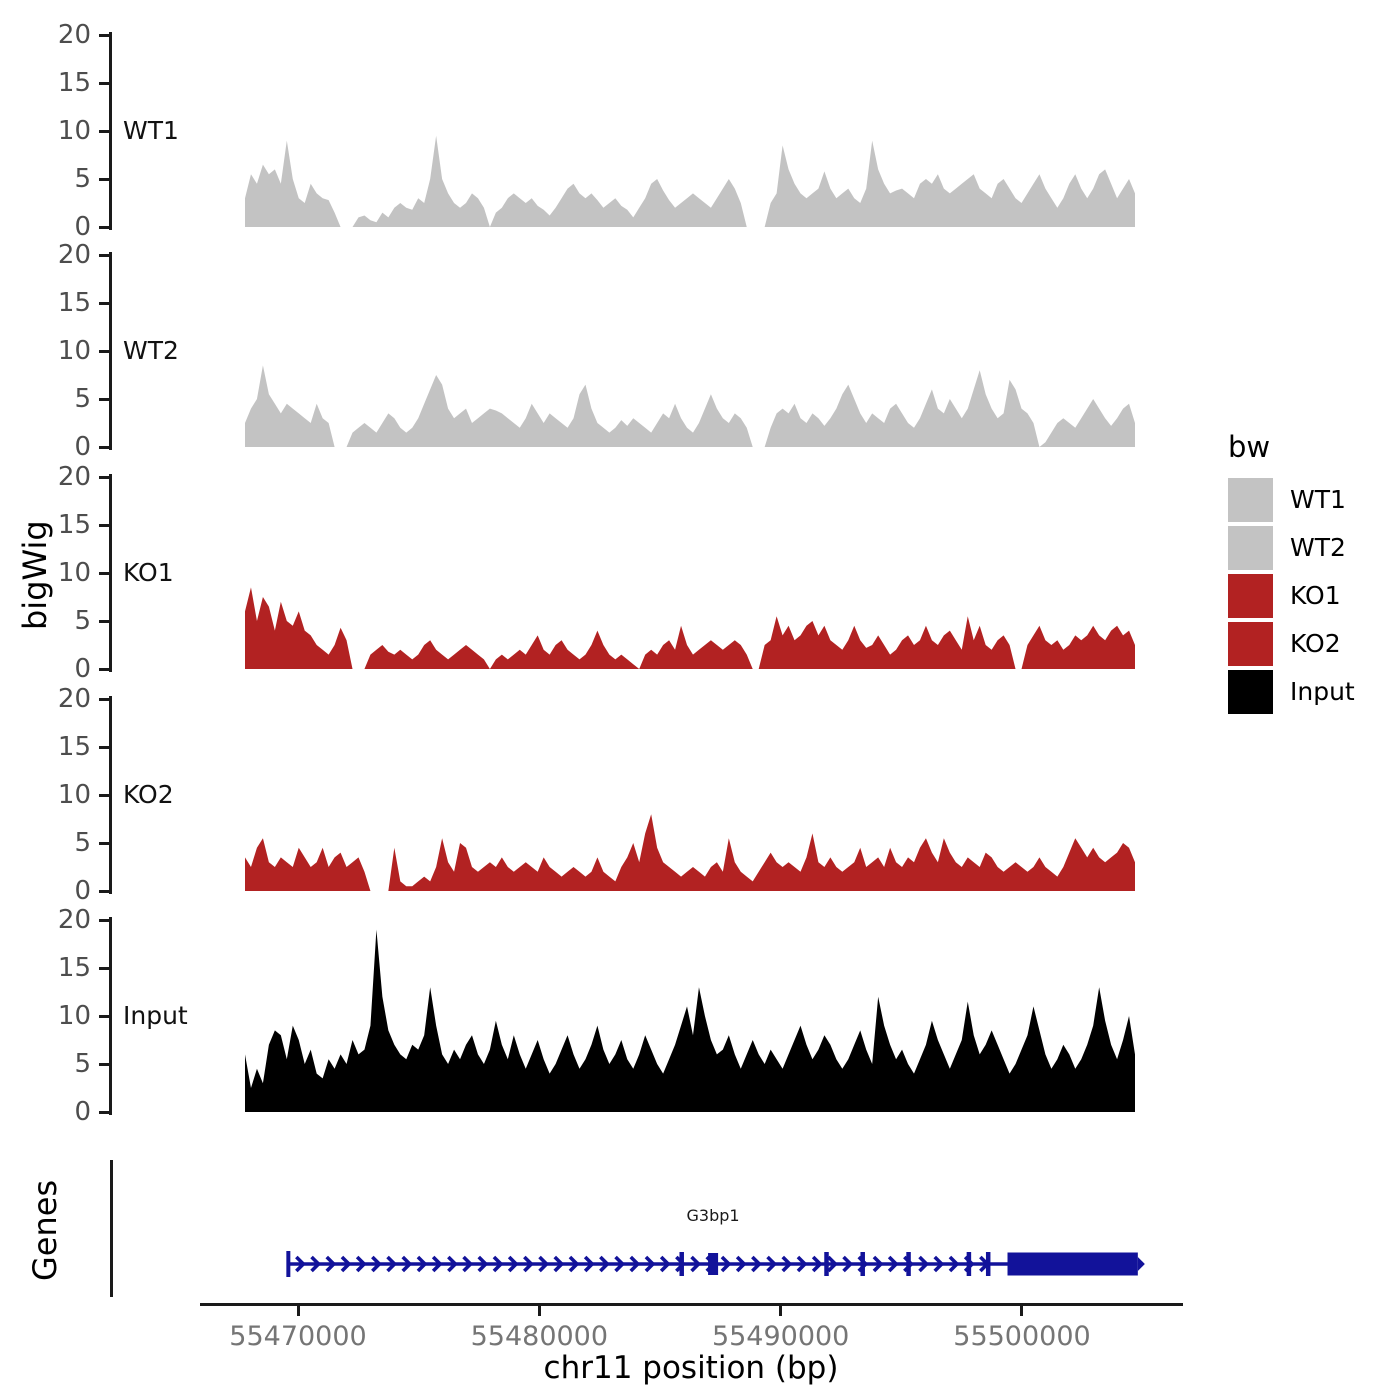  What do you see at coordinates (1250, 548) in the screenshot?
I see `legend-key-WT2` at bounding box center [1250, 548].